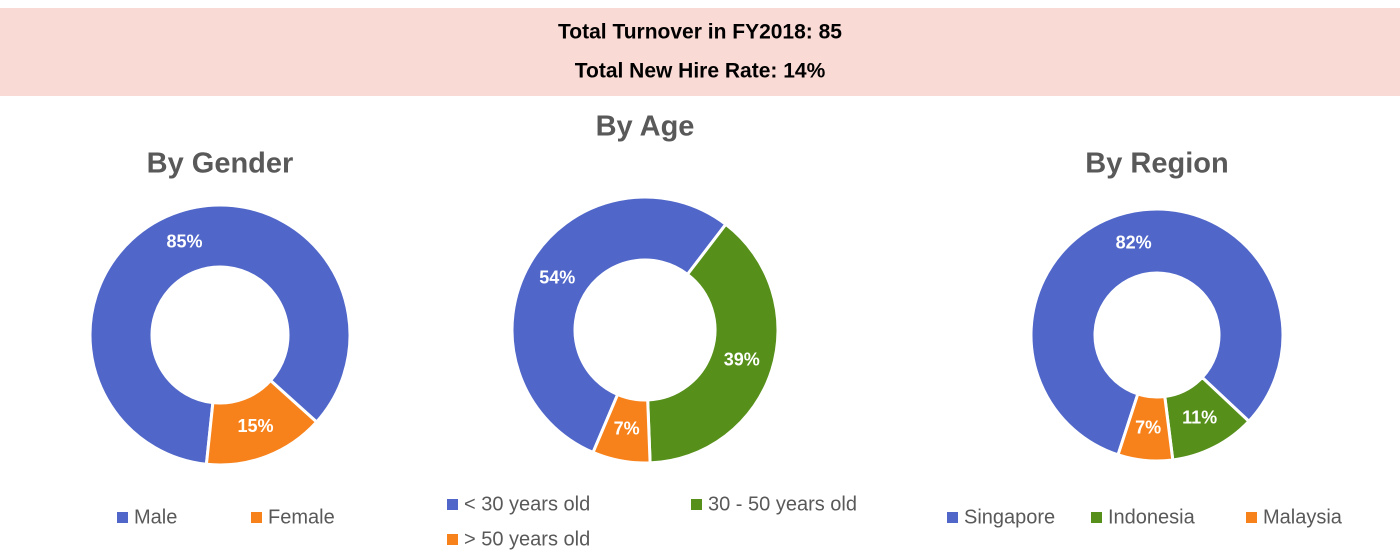 Image resolution: width=1400 pixels, height=551 pixels. What do you see at coordinates (1134, 243) in the screenshot?
I see `data-label: 82%` at bounding box center [1134, 243].